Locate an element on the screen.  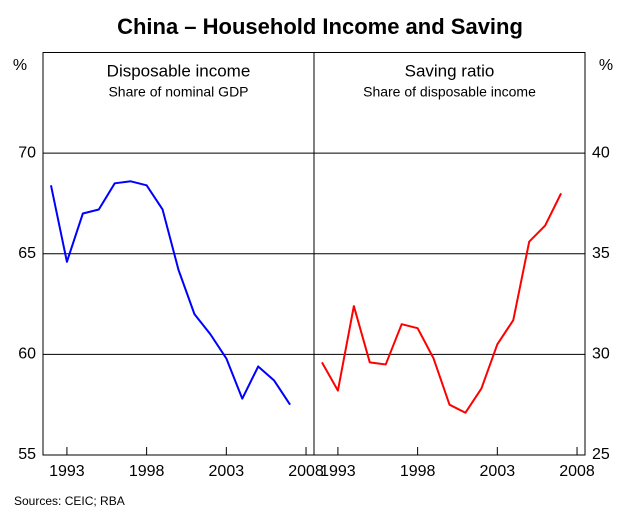
panel-subtitle: Share of nominal GDP is located at coordinates (178, 92).